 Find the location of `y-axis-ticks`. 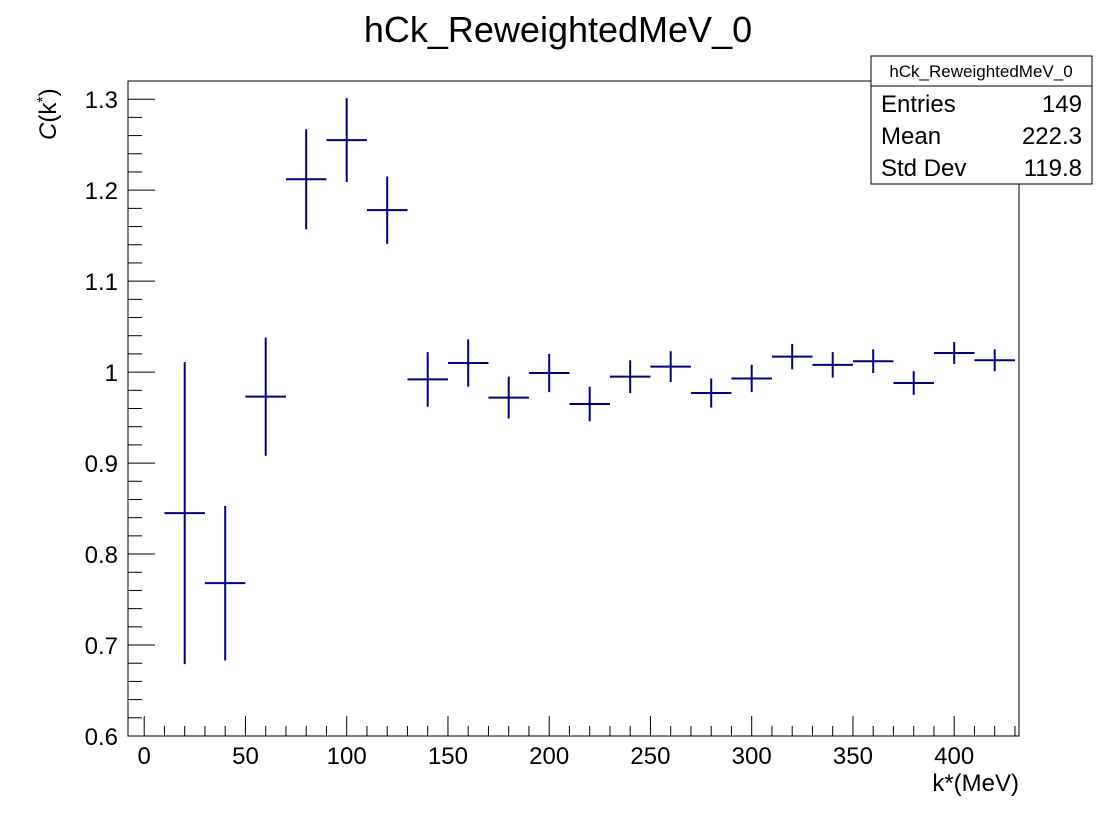

y-axis-ticks is located at coordinates (141, 408).